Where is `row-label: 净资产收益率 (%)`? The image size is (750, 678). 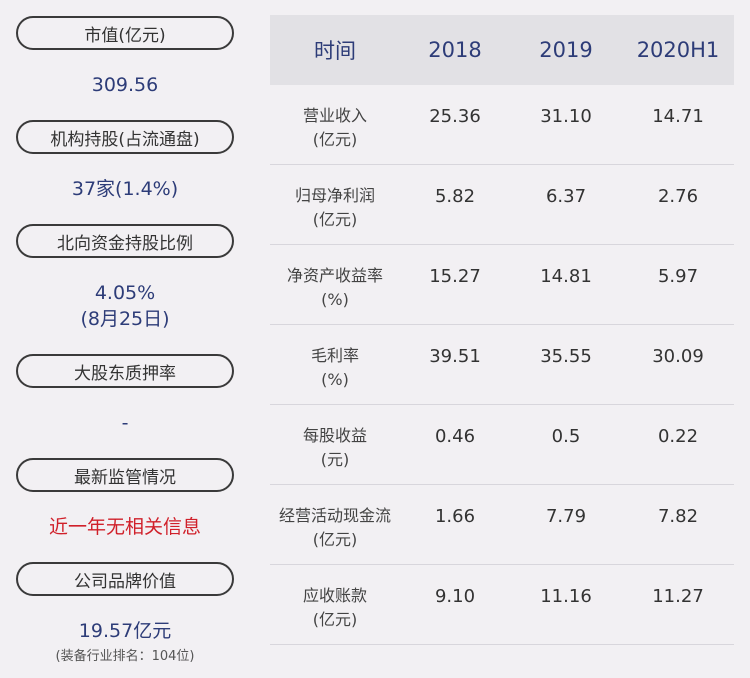 row-label: 净资产收益率 (%) is located at coordinates (335, 278).